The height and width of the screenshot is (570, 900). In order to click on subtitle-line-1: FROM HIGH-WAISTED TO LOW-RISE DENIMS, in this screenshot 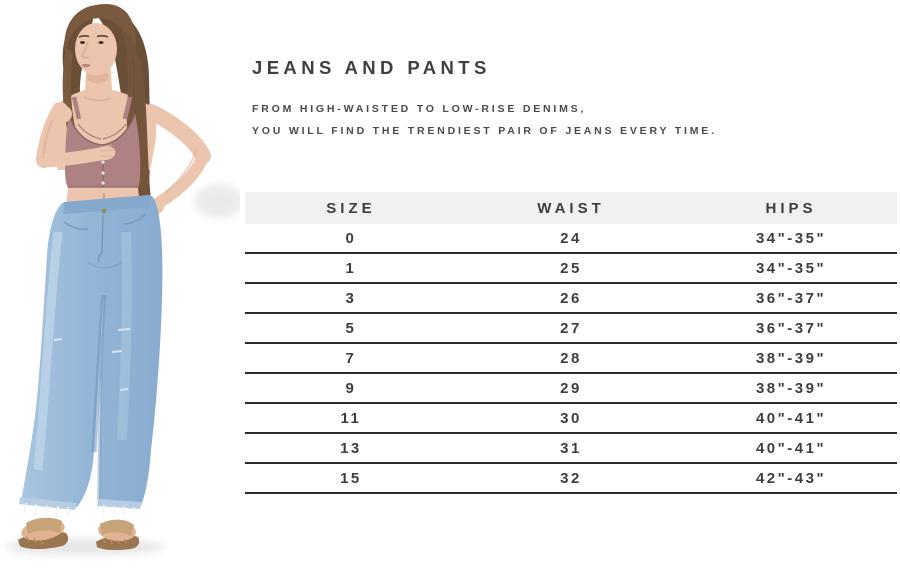, I will do `click(419, 109)`.